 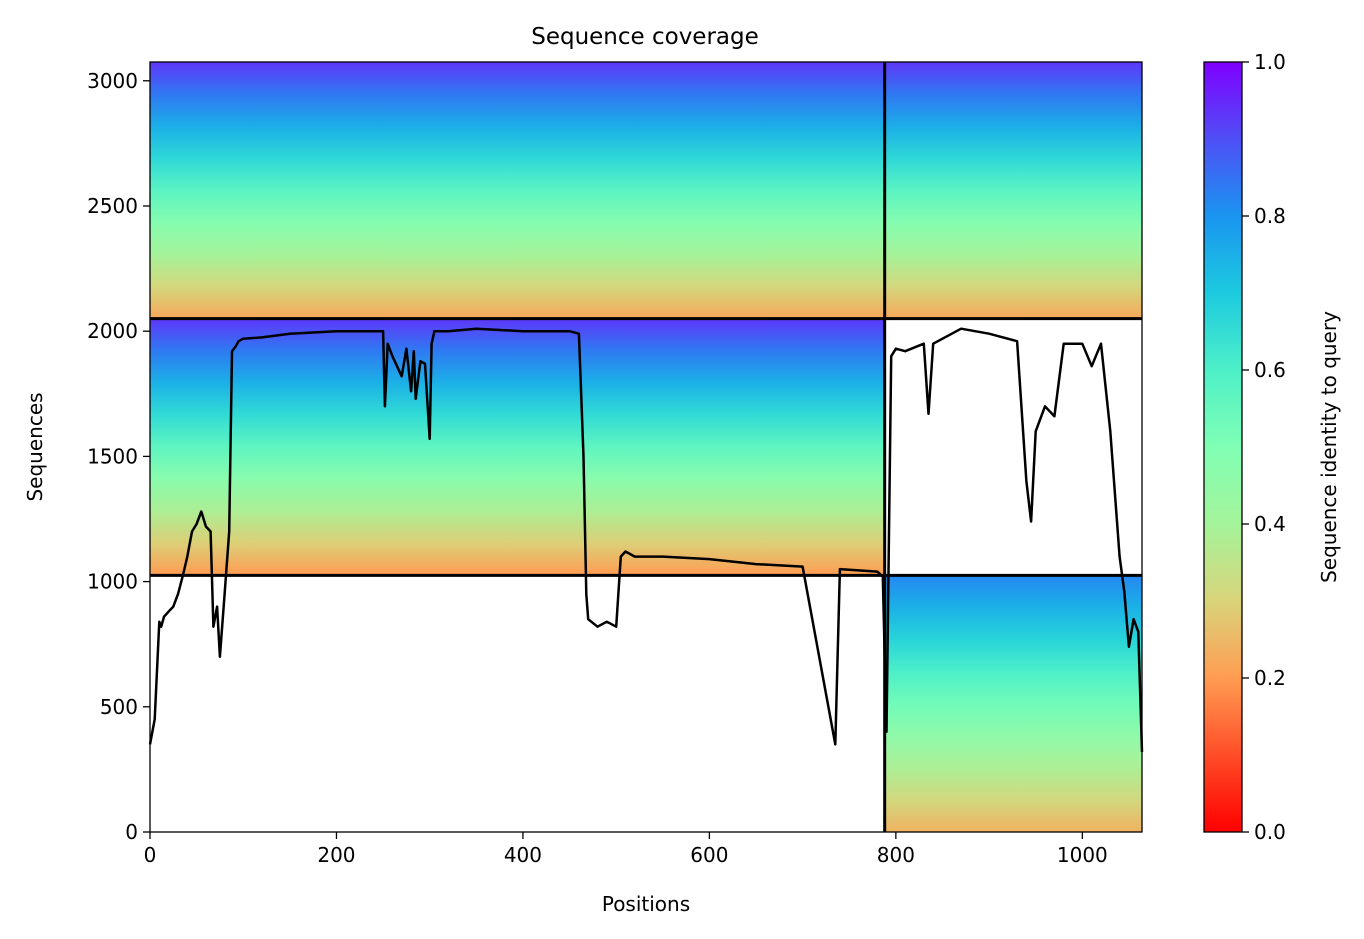 What do you see at coordinates (1270, 370) in the screenshot?
I see `colorbar-tick-label: 0.6` at bounding box center [1270, 370].